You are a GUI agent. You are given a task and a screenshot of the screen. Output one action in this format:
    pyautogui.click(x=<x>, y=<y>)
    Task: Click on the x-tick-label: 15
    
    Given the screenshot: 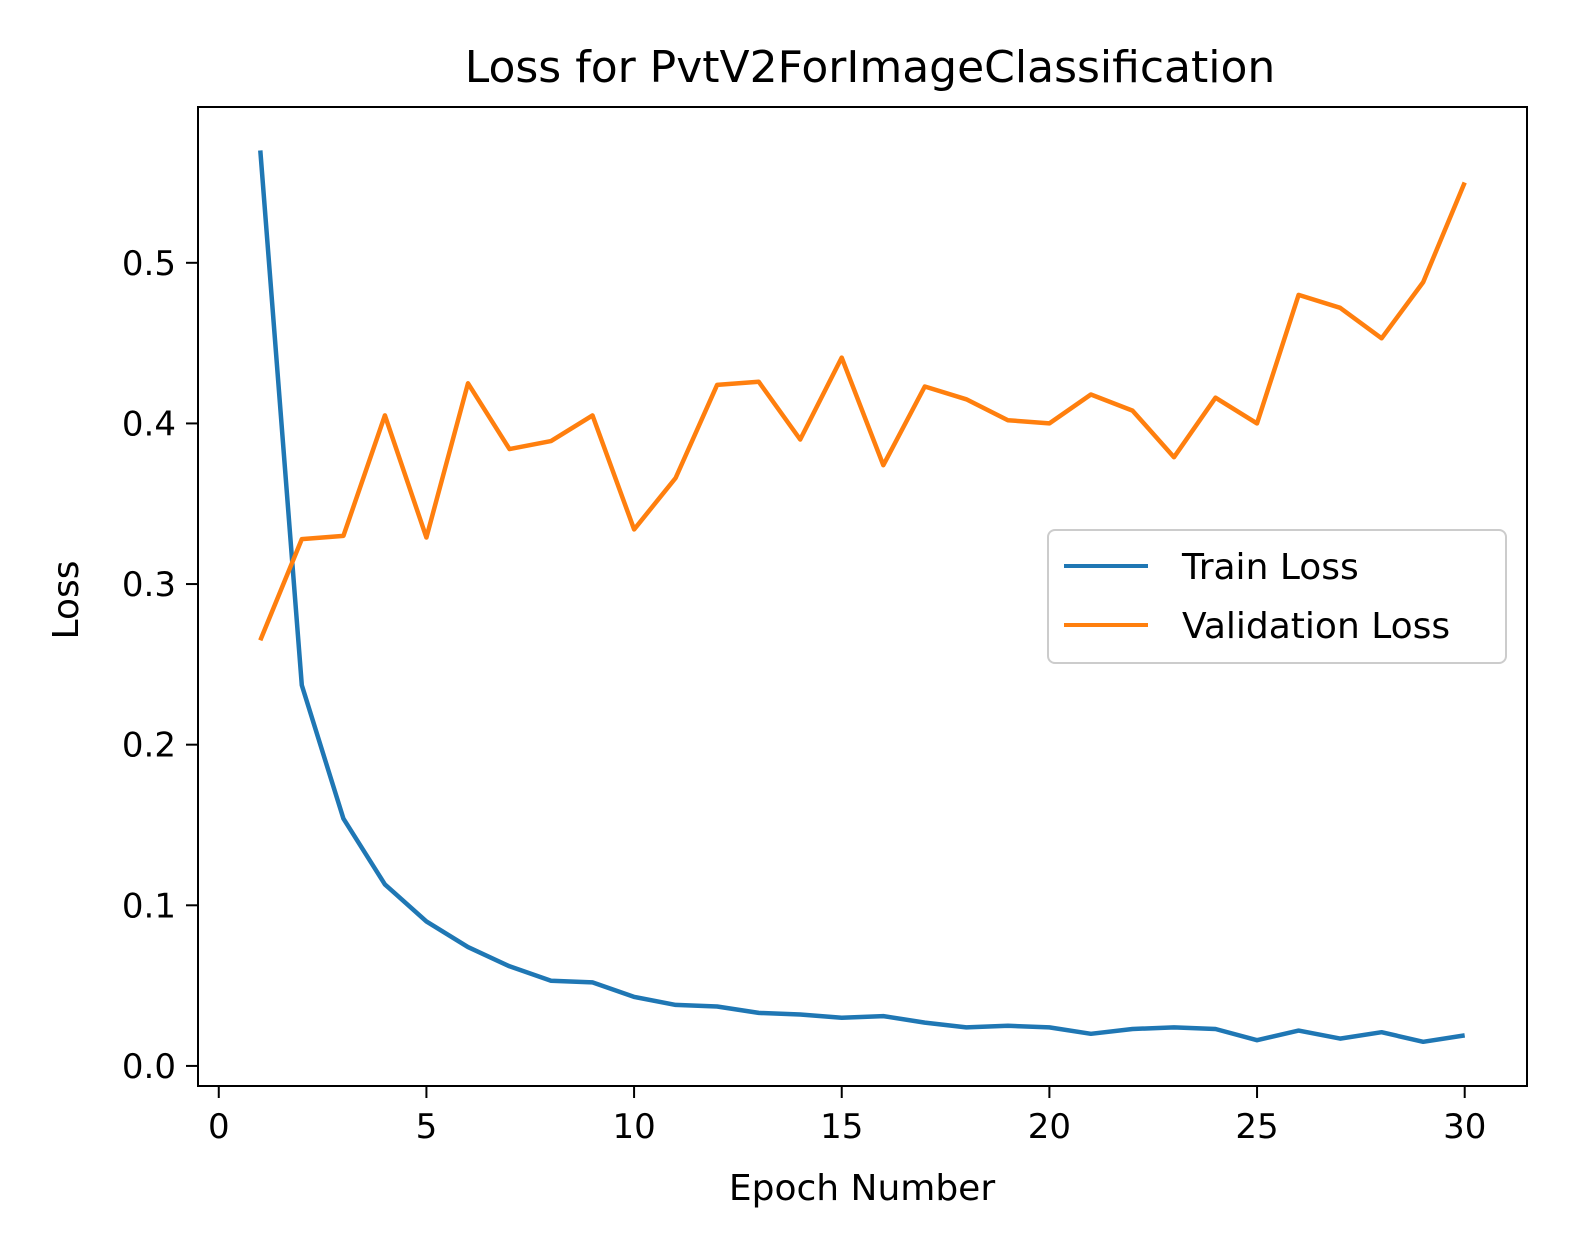 What is the action you would take?
    pyautogui.click(x=841, y=1127)
    